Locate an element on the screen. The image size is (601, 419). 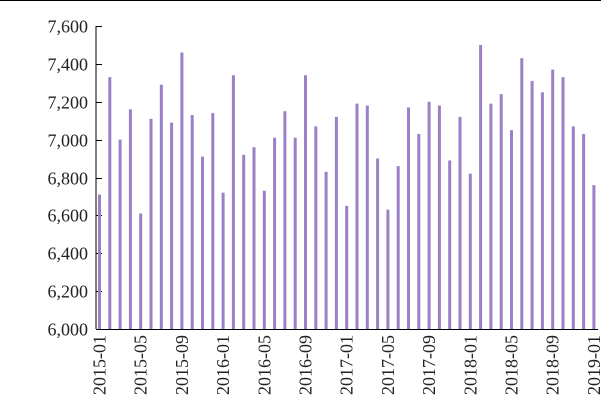
x-tick-label: 2017-09 is located at coordinates (429, 365).